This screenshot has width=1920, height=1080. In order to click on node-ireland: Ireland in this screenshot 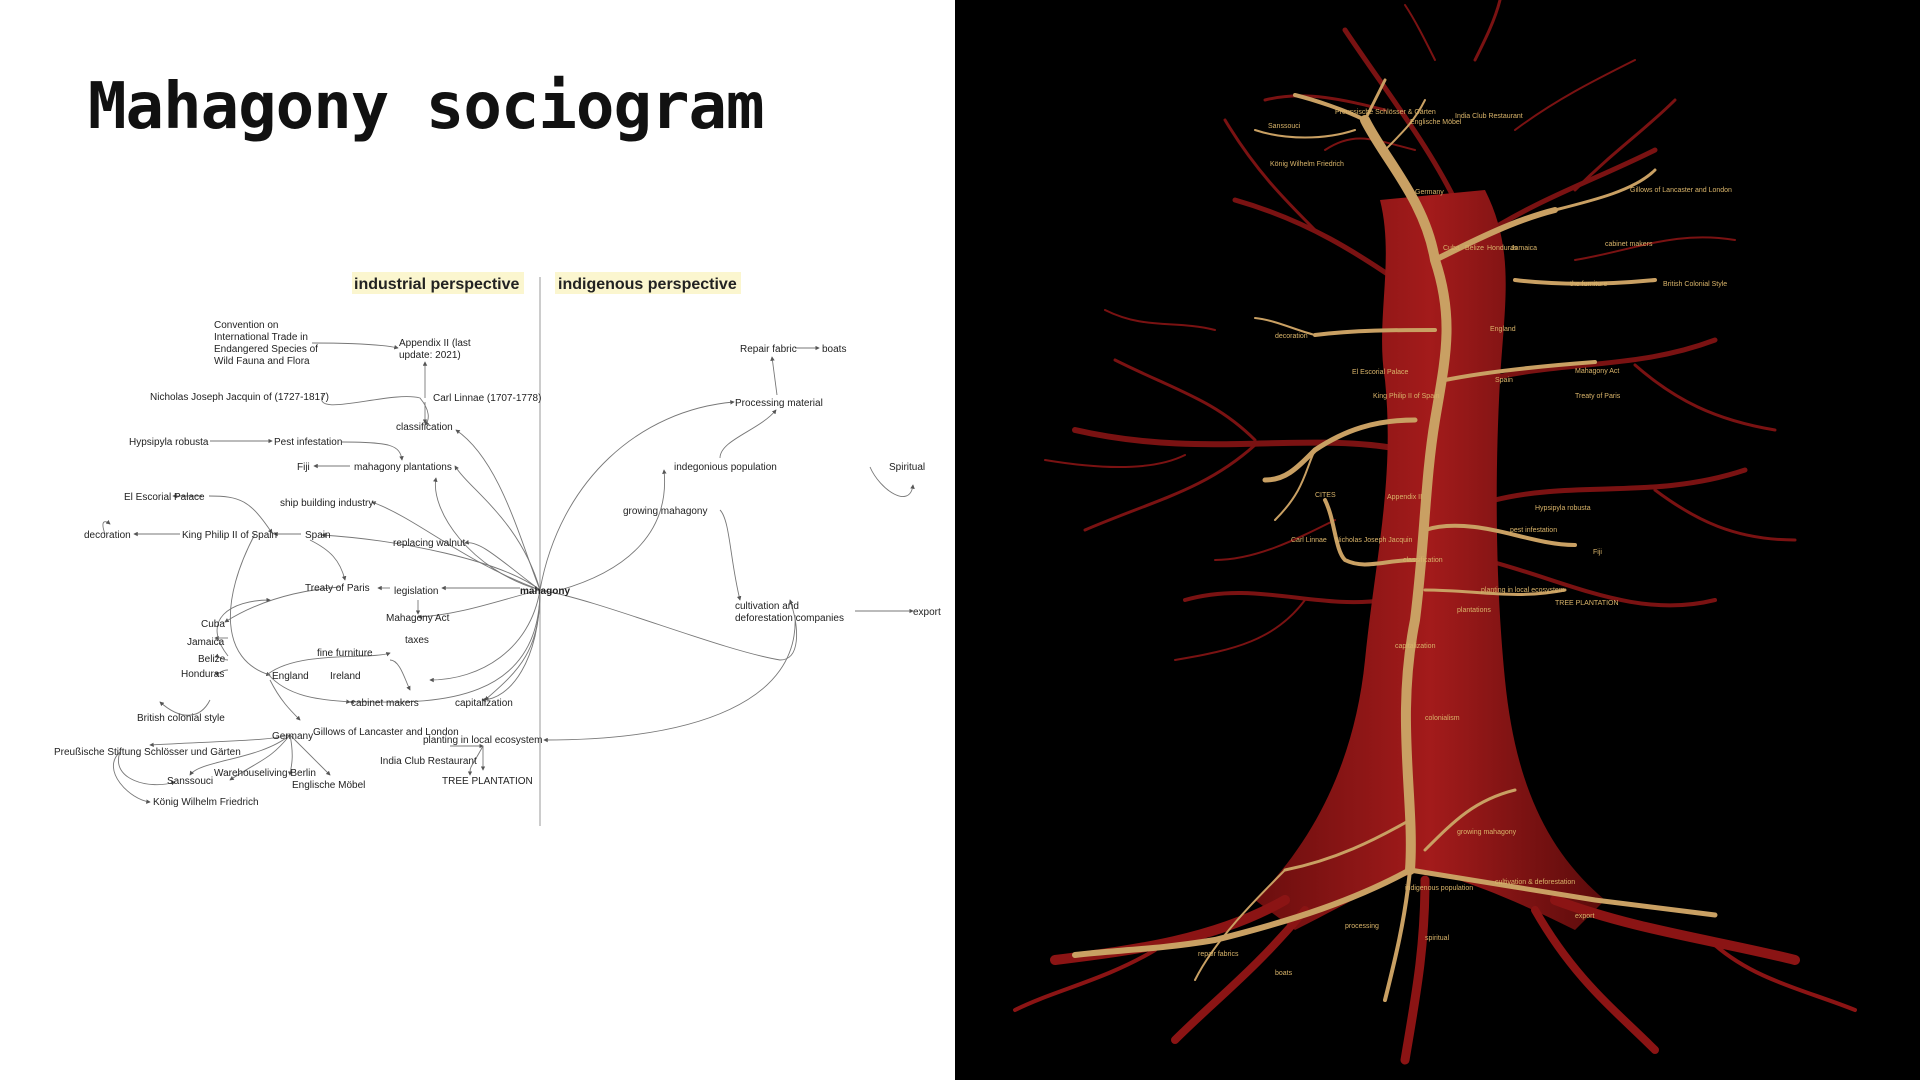, I will do `click(345, 676)`.